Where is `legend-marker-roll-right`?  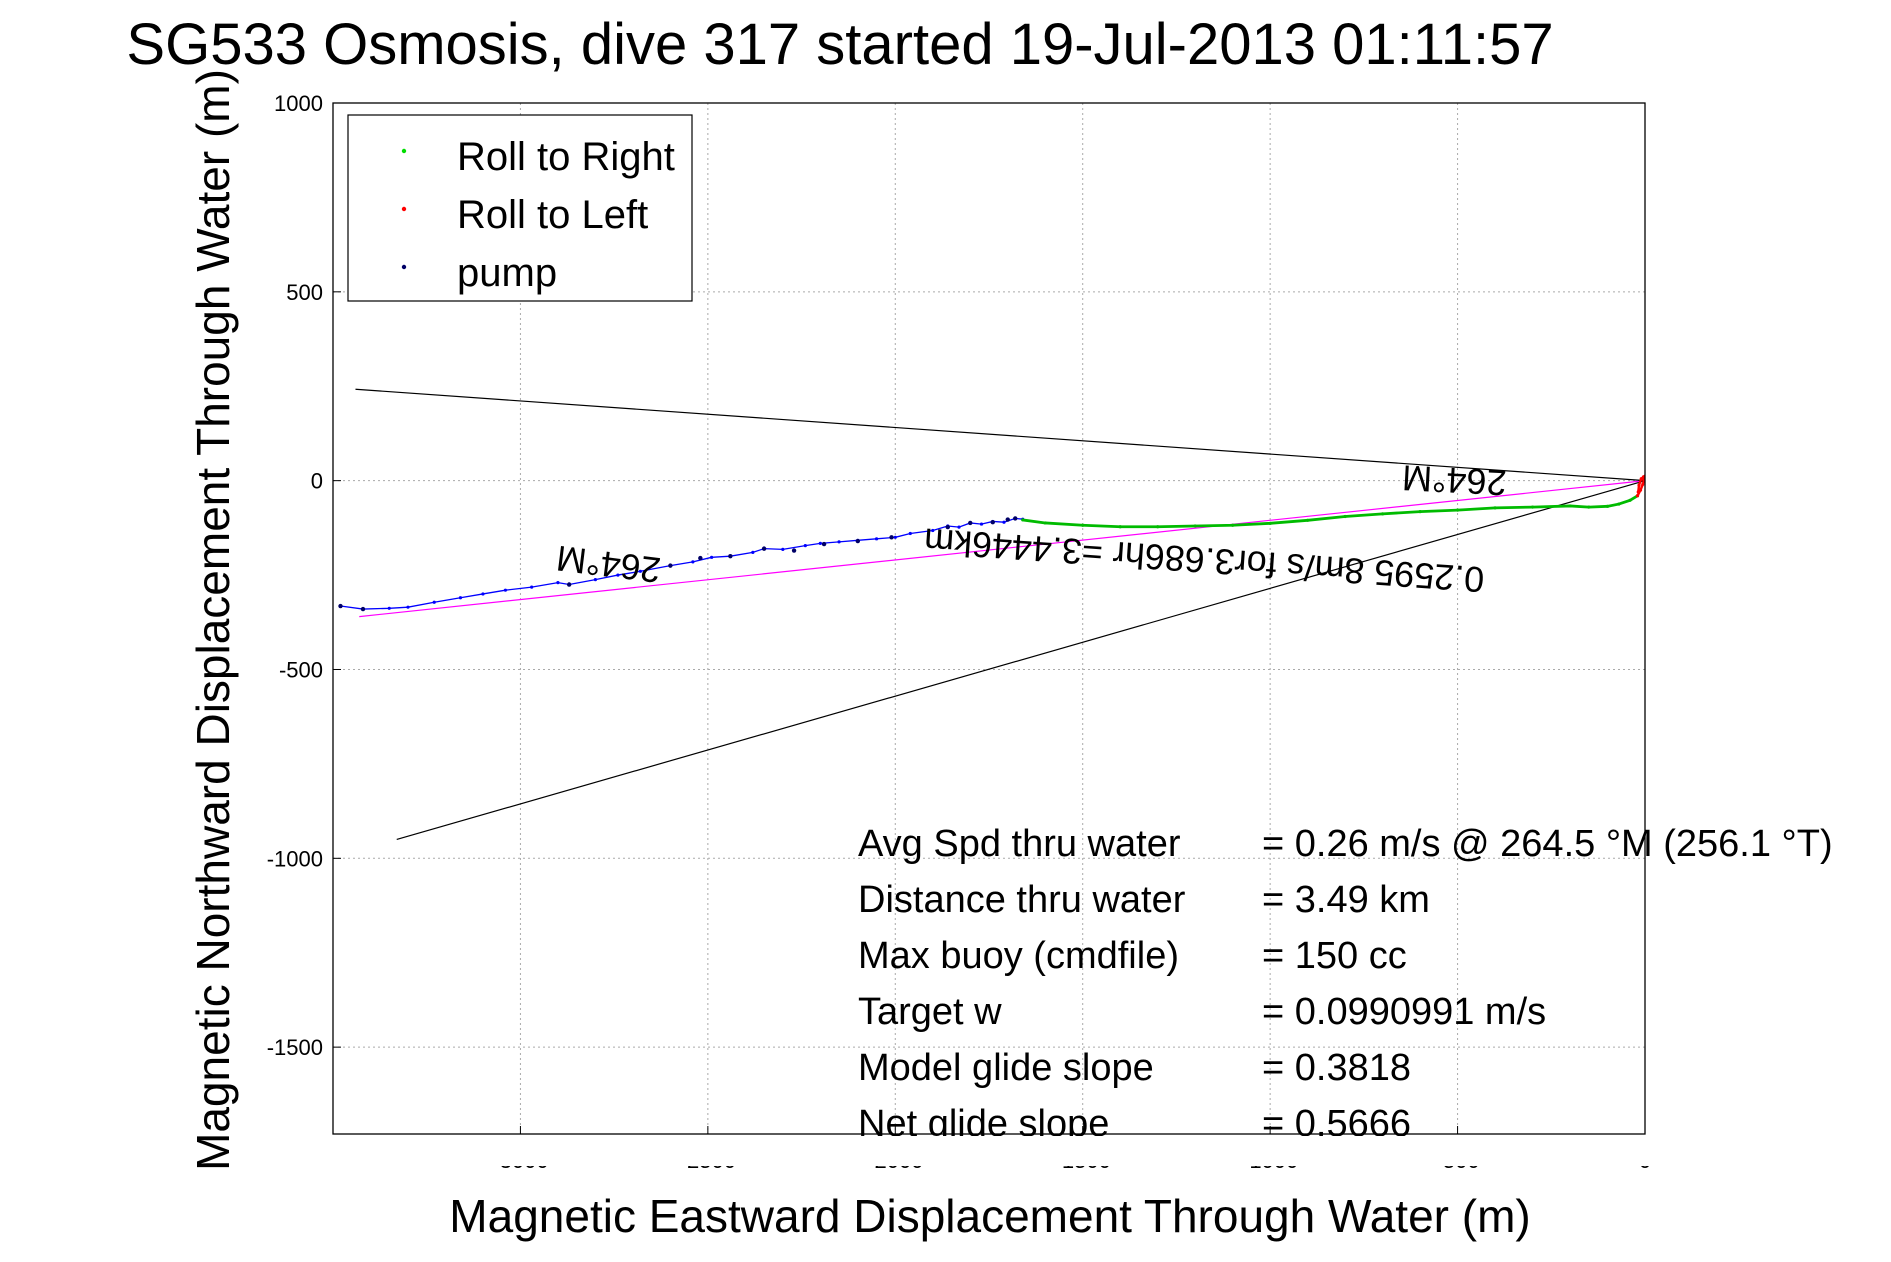
legend-marker-roll-right is located at coordinates (404, 151).